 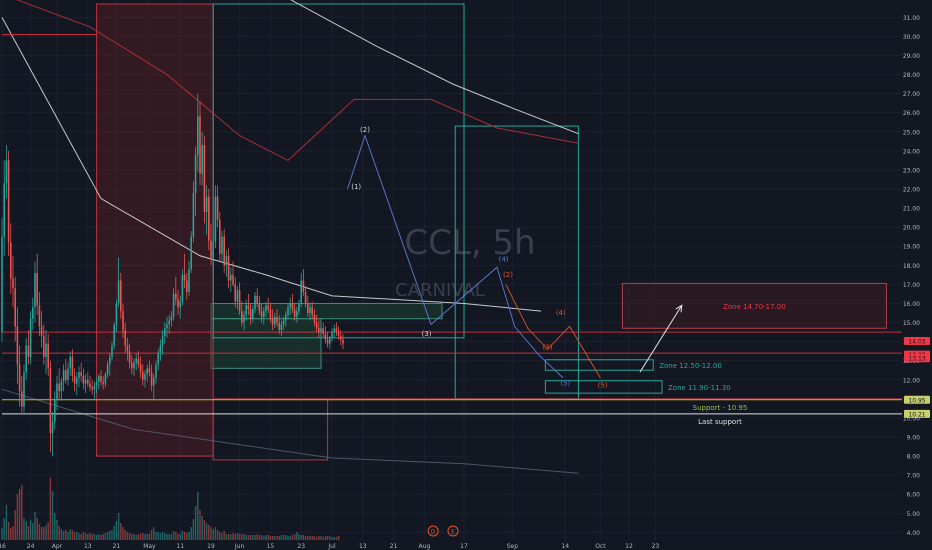 What do you see at coordinates (916, 400) in the screenshot?
I see `price-flag-label: 10.95` at bounding box center [916, 400].